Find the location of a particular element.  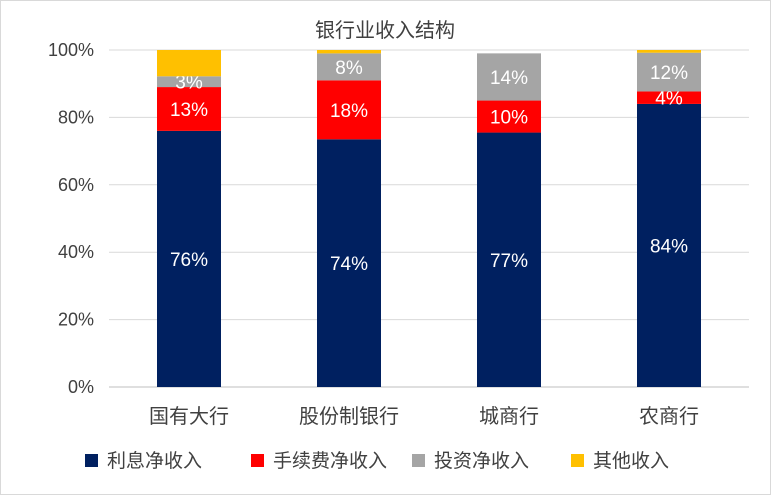

legend-item: 利息净收入 is located at coordinates (143, 461).